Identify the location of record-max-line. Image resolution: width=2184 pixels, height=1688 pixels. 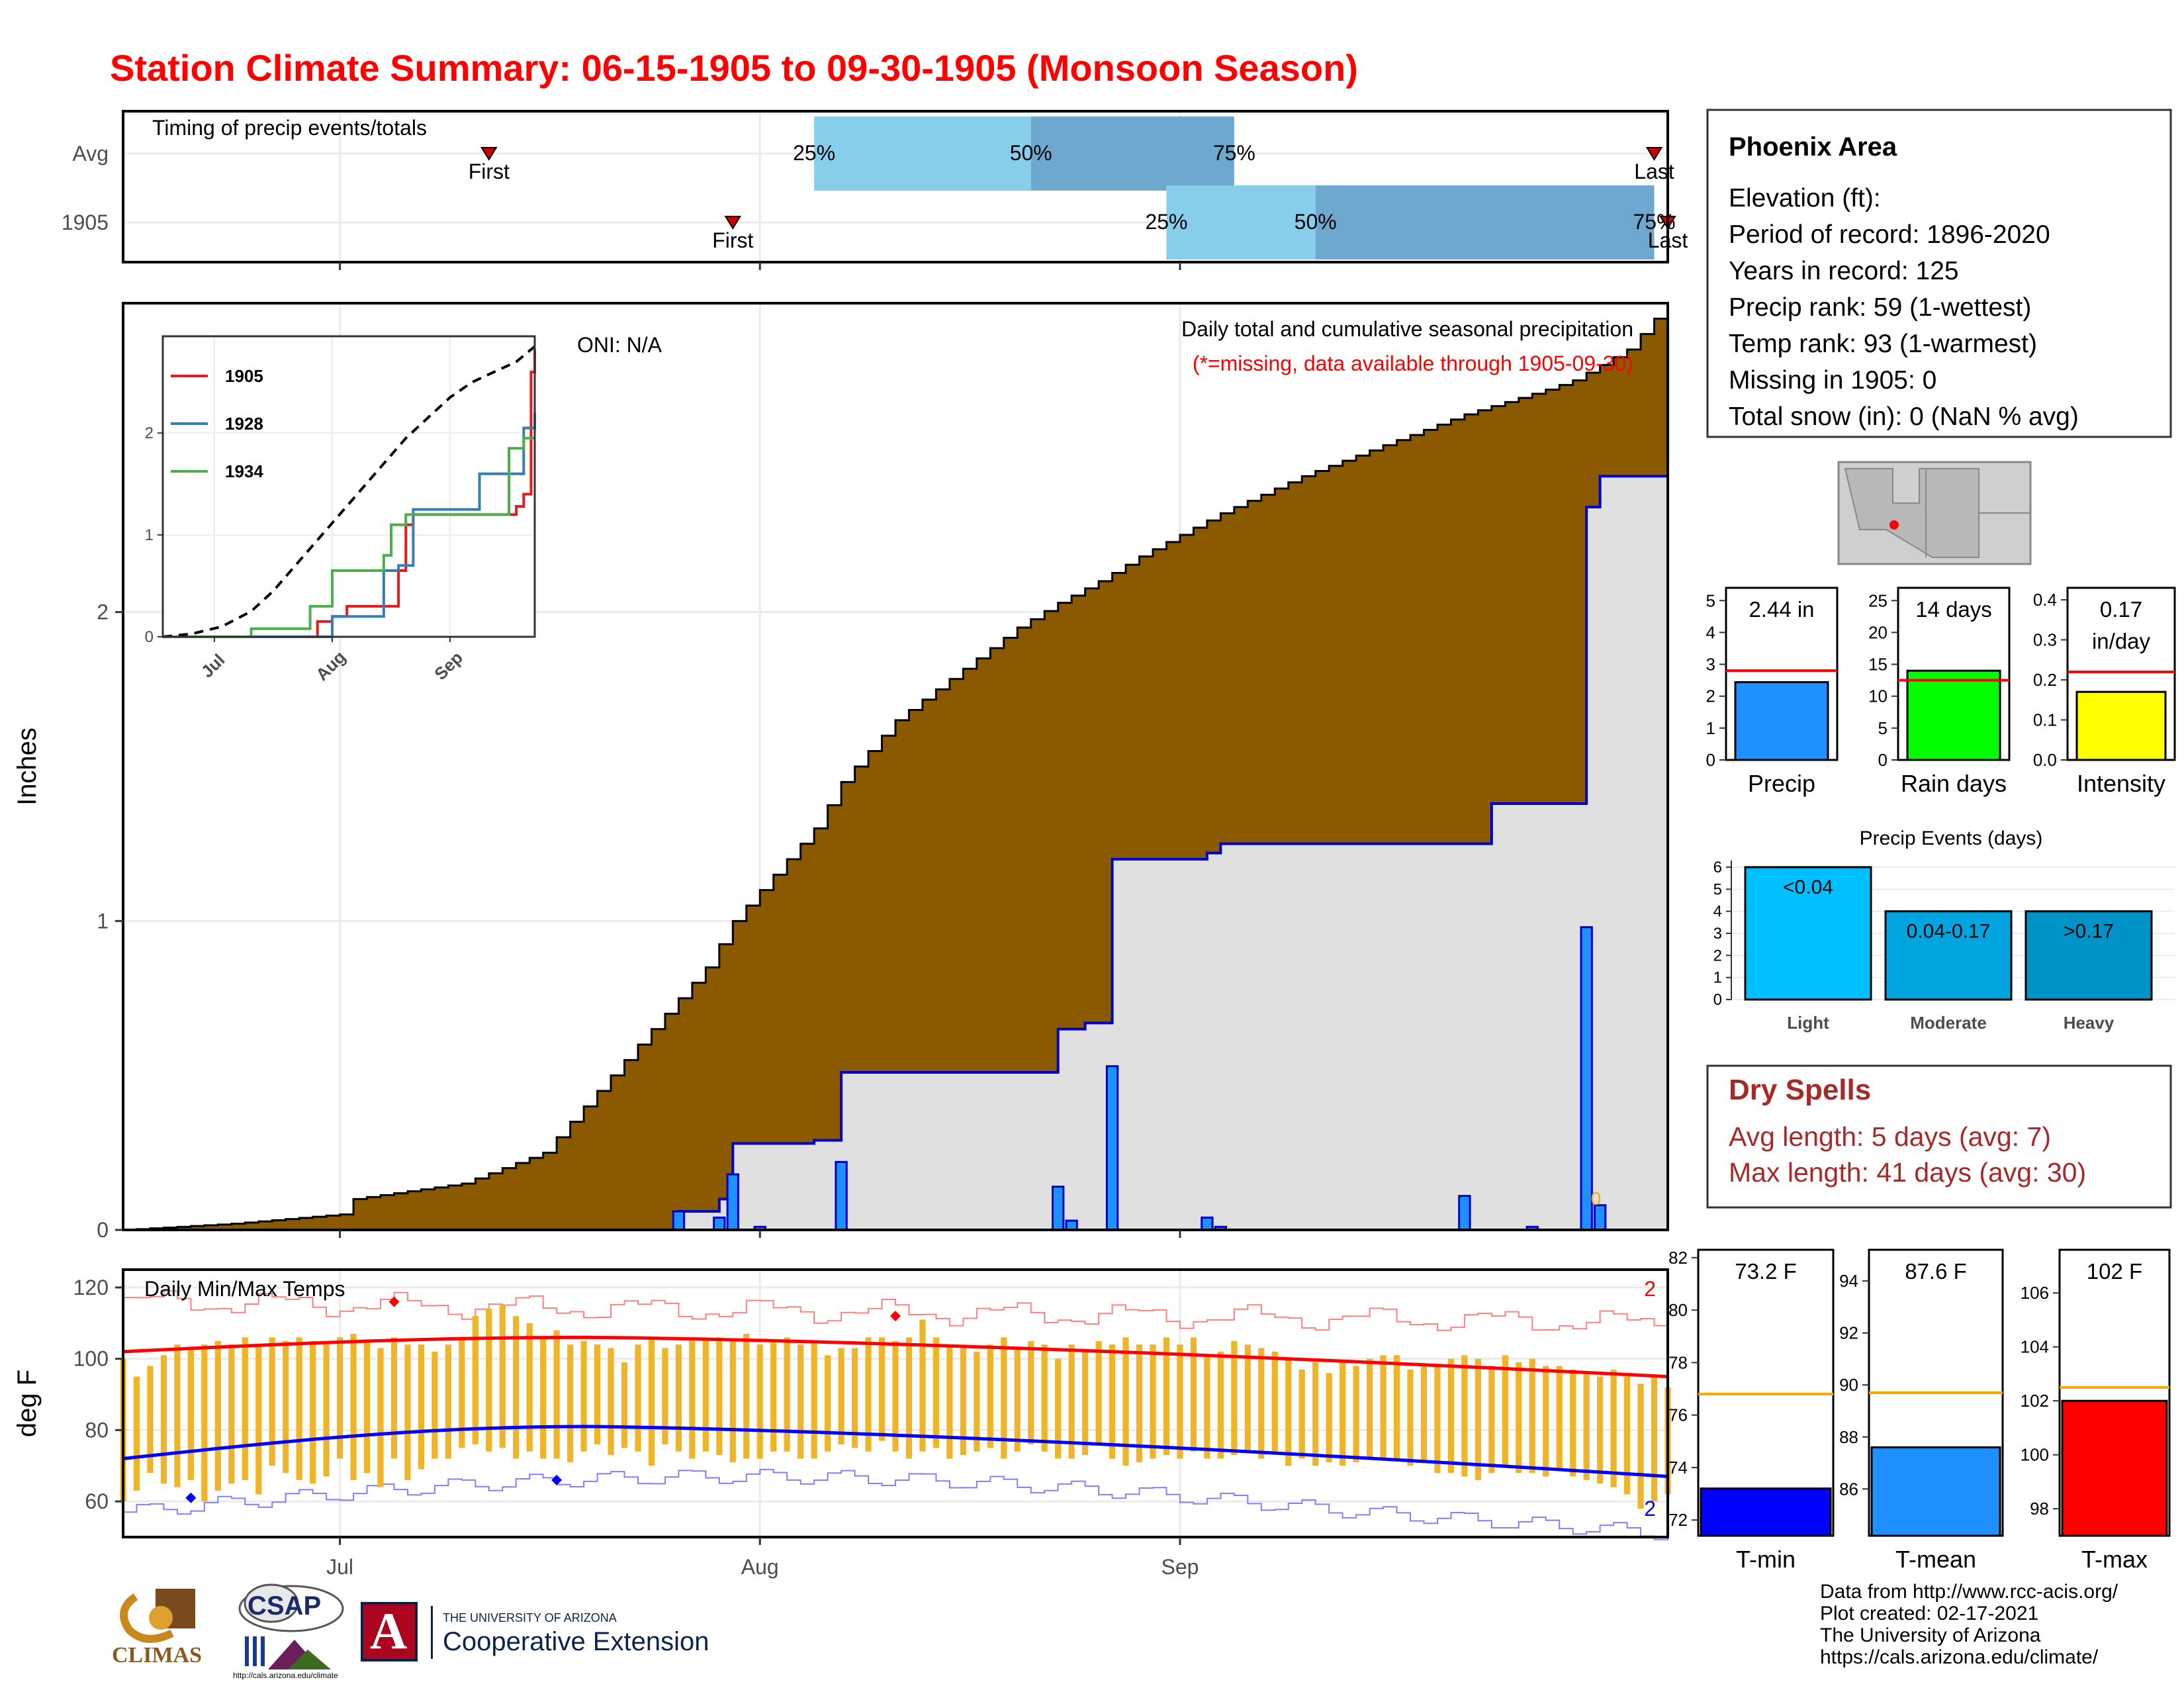
(896, 1313).